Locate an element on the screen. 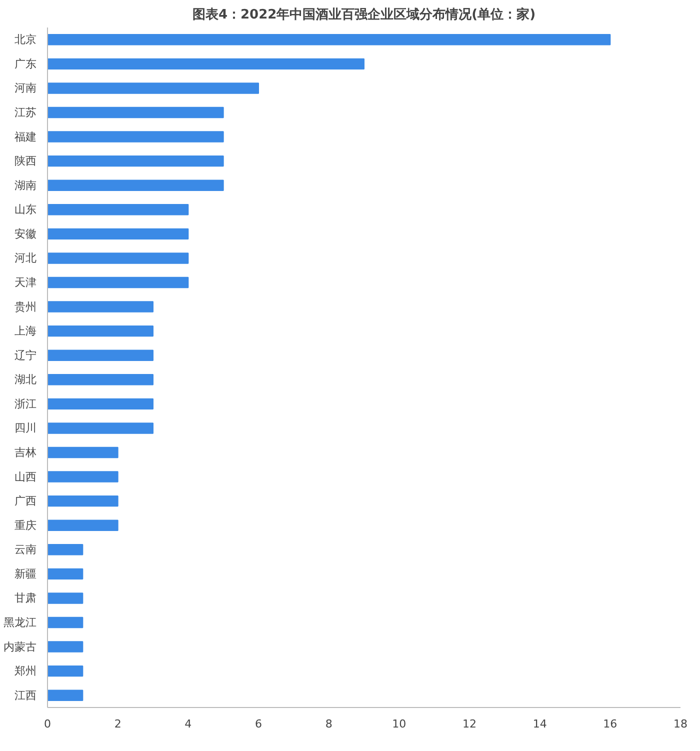 The image size is (700, 751). y-tick-label: 上海 is located at coordinates (25, 331).